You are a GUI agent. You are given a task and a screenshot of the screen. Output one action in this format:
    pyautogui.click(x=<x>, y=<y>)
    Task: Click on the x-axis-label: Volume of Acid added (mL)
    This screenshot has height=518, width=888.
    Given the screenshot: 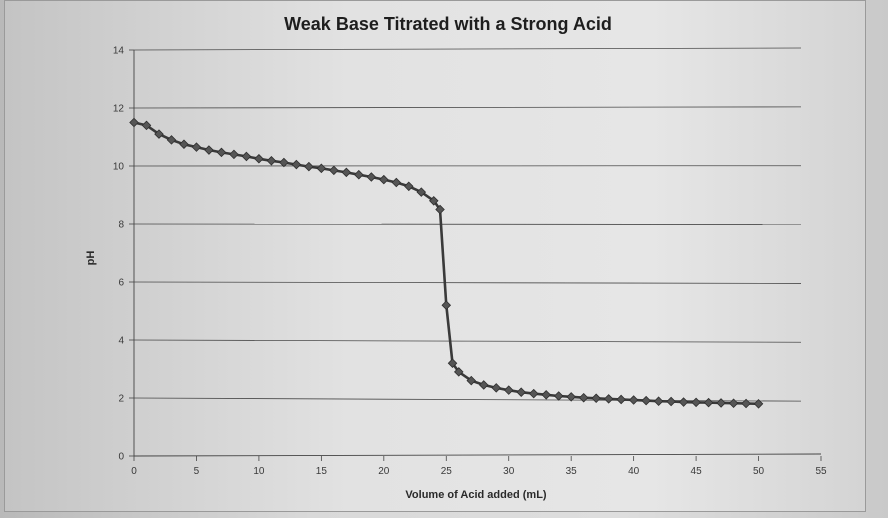 What is the action you would take?
    pyautogui.click(x=476, y=495)
    